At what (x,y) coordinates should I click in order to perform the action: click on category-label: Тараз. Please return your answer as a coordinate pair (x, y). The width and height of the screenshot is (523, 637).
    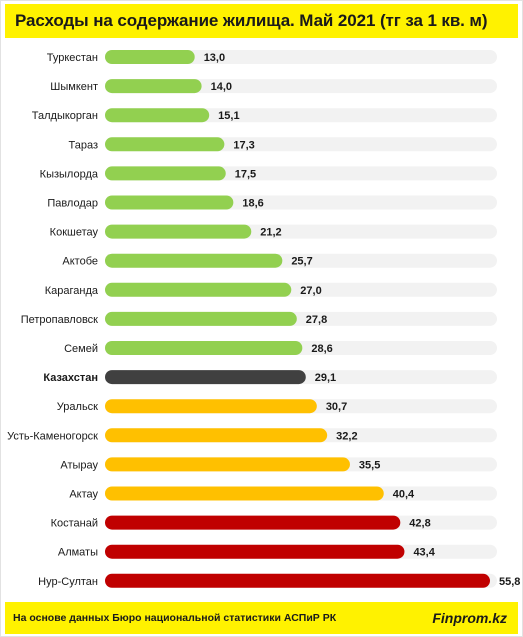
    Looking at the image, I should click on (84, 145).